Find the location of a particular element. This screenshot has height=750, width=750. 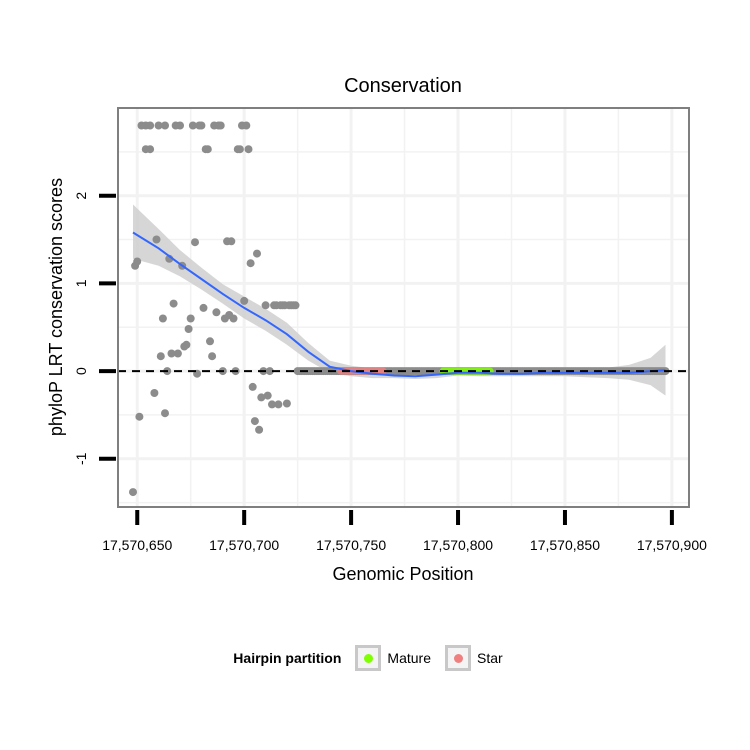

legend-label-mature: Mature is located at coordinates (409, 658).